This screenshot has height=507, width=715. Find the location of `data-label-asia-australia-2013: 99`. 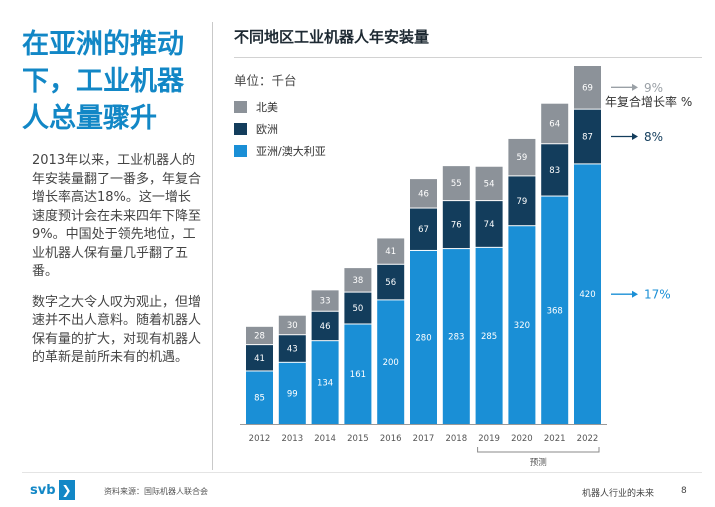

data-label-asia-australia-2013: 99 is located at coordinates (292, 394).